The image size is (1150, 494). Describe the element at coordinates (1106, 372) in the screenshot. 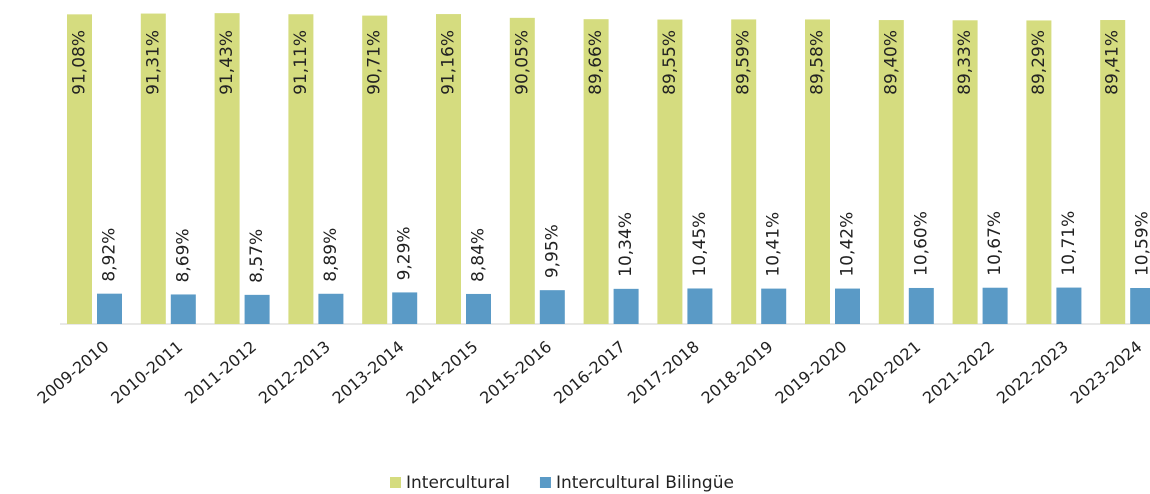

I see `x-tick-label: 2023-2024` at that location.